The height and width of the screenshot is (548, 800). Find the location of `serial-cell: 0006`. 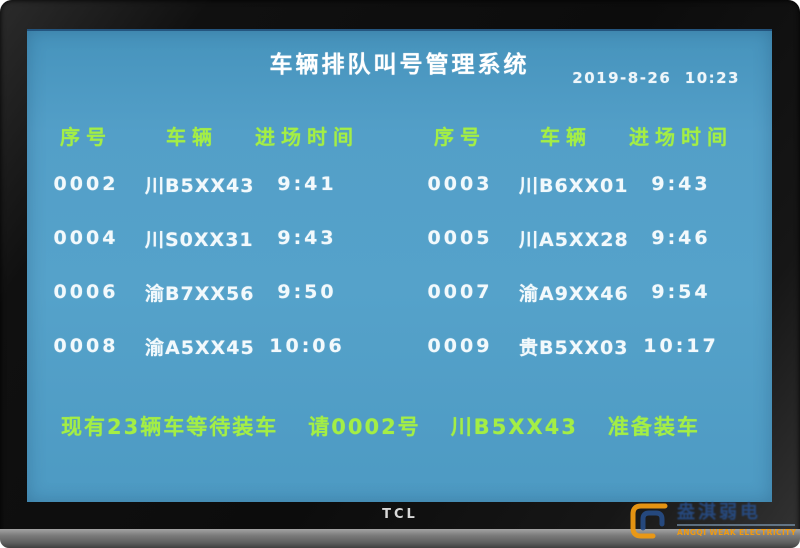

serial-cell: 0006 is located at coordinates (86, 292).